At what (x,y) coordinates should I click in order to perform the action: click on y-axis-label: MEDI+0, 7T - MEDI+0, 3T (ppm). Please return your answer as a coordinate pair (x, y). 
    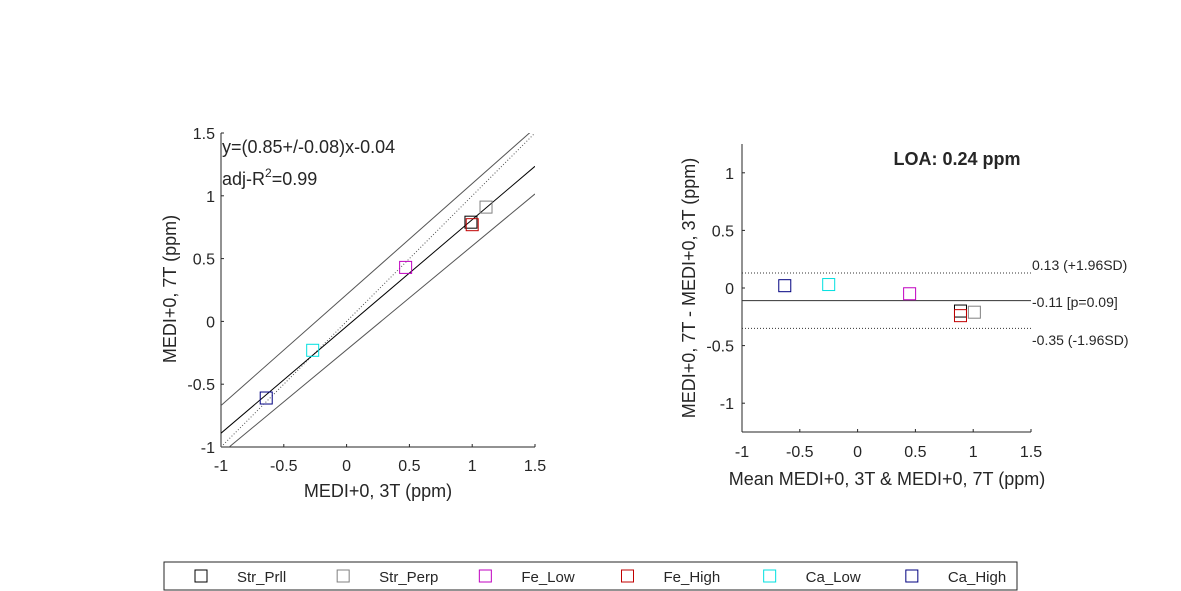
    Looking at the image, I should click on (689, 288).